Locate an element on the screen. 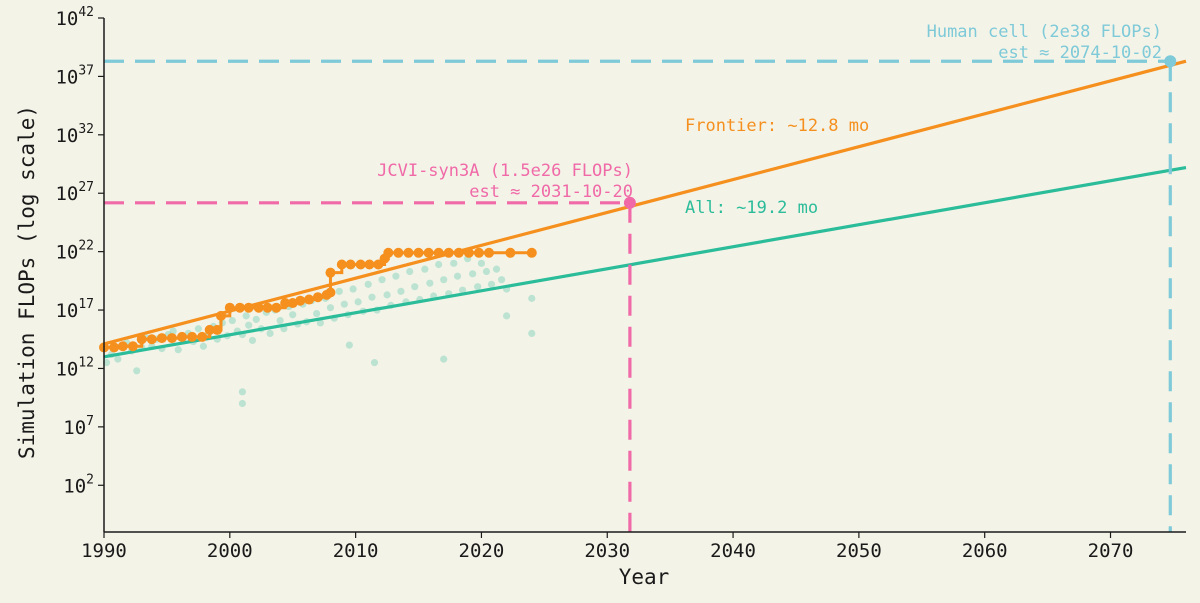 The height and width of the screenshot is (603, 1200). human-annotation-date: est ≈ 2074-10-02 is located at coordinates (1080, 53).